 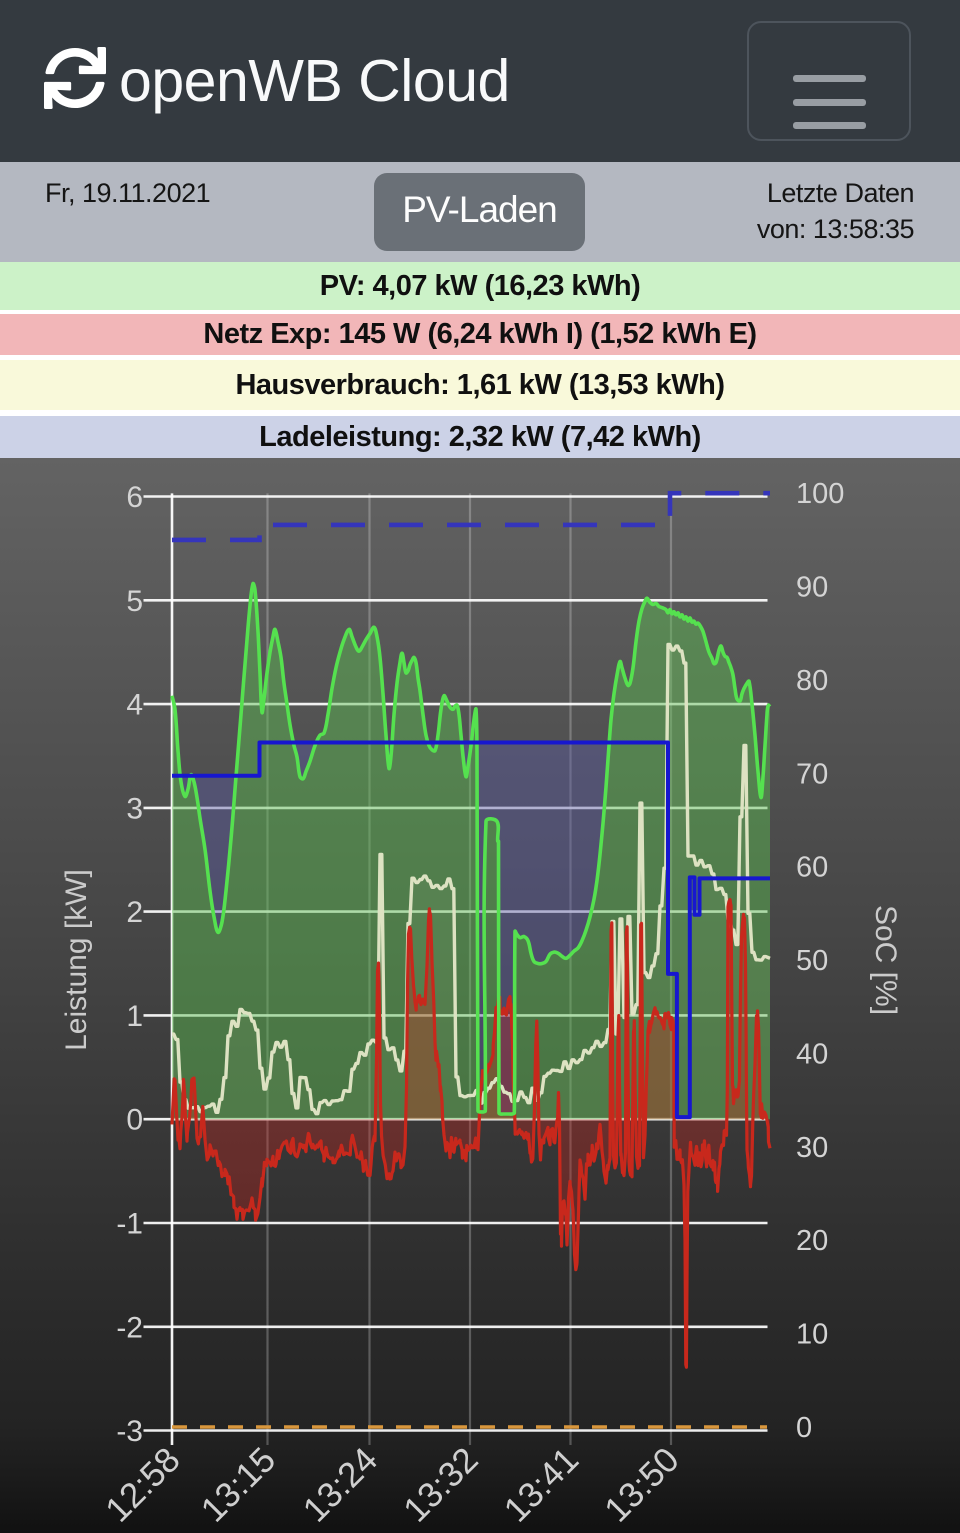 What do you see at coordinates (820, 494) in the screenshot?
I see `svg-text: 100` at bounding box center [820, 494].